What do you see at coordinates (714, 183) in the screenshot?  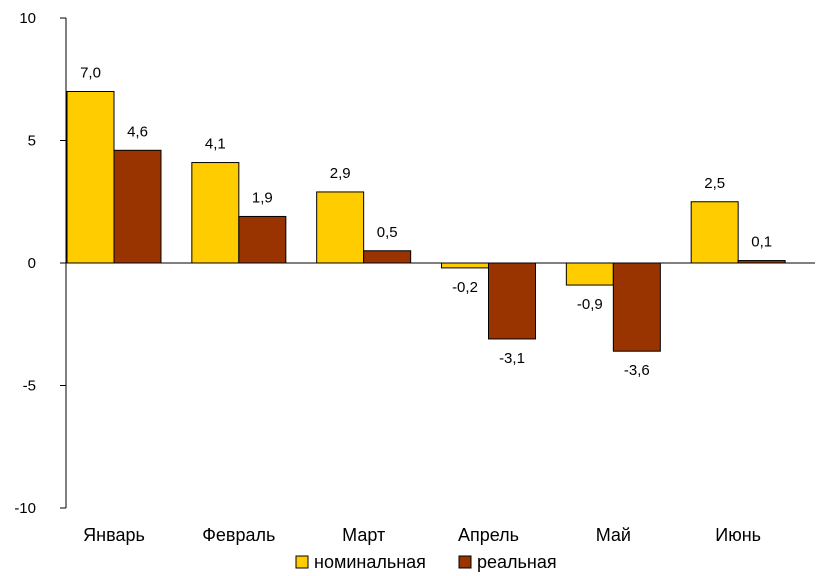 I see `data-label: 2,5` at bounding box center [714, 183].